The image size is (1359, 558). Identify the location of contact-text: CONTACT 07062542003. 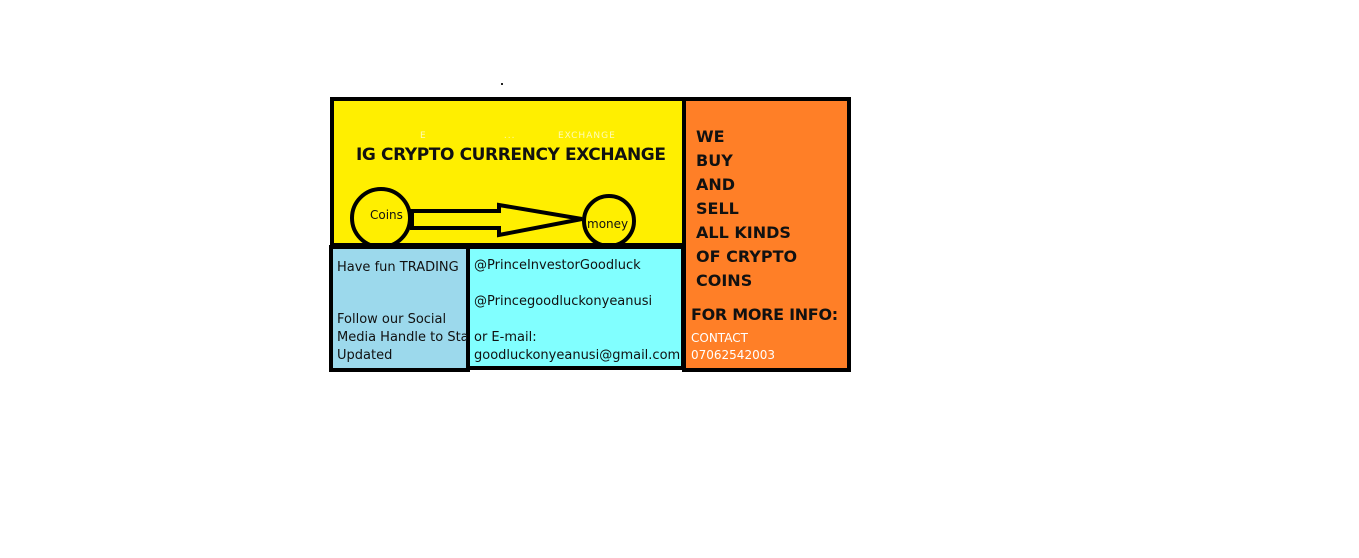
(733, 346).